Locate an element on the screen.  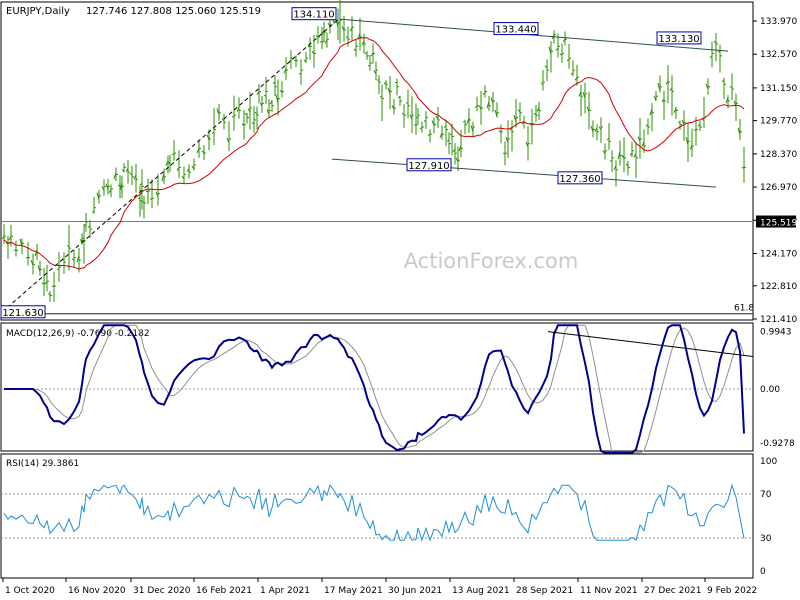
macd-tick-label: -0.9278 is located at coordinates (777, 444).